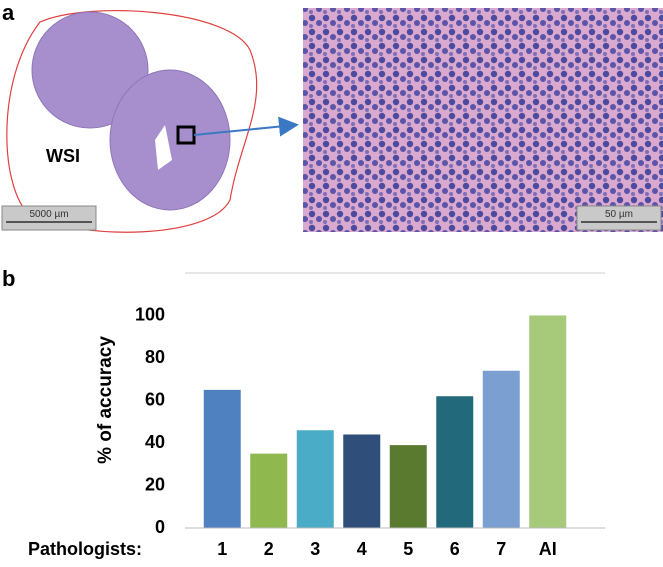 Image resolution: width=663 pixels, height=567 pixels. I want to click on panel-label: b, so click(8, 278).